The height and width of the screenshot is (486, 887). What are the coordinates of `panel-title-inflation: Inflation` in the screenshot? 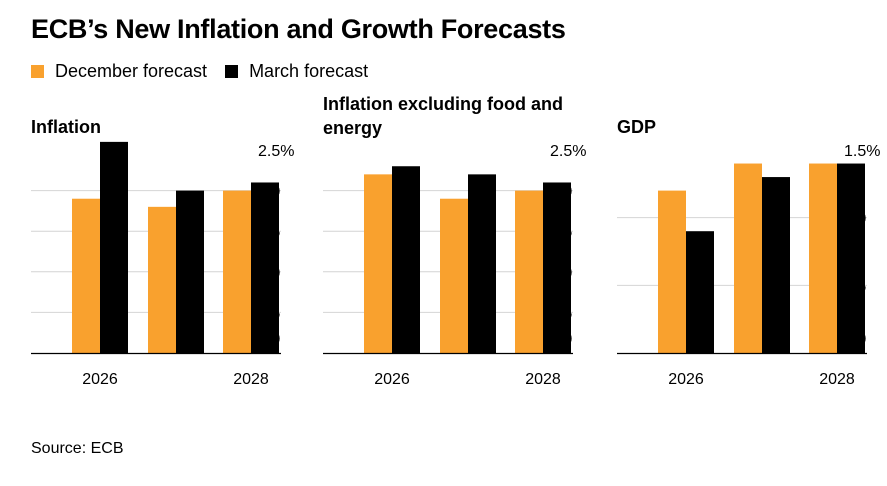 It's located at (66, 127).